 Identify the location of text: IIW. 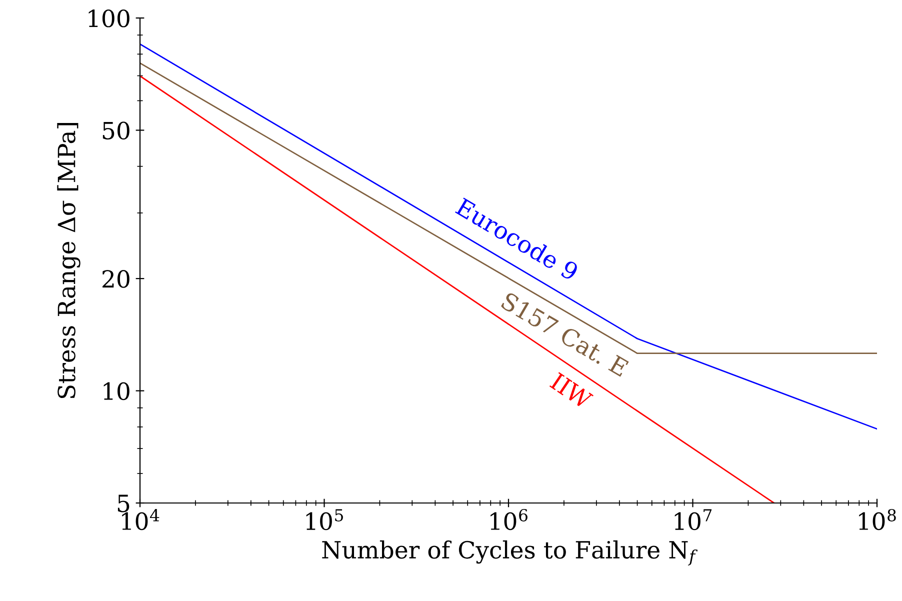
(571, 391).